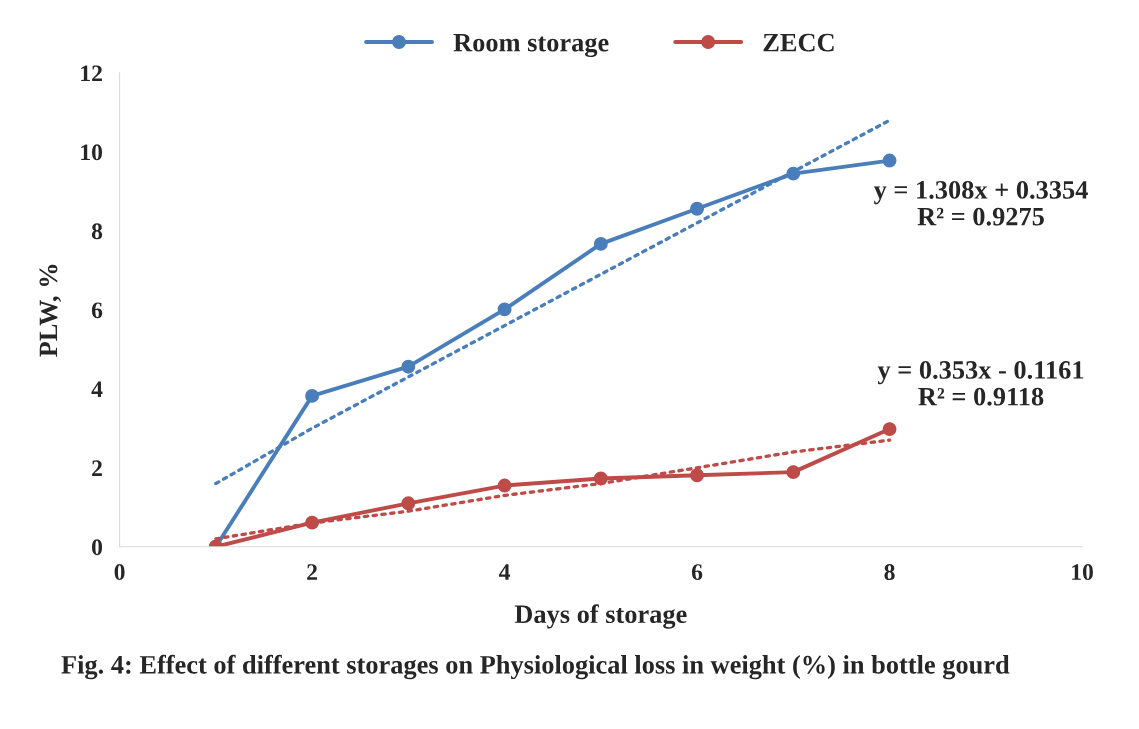 This screenshot has width=1139, height=729. I want to click on x-tick-label: 0, so click(119, 572).